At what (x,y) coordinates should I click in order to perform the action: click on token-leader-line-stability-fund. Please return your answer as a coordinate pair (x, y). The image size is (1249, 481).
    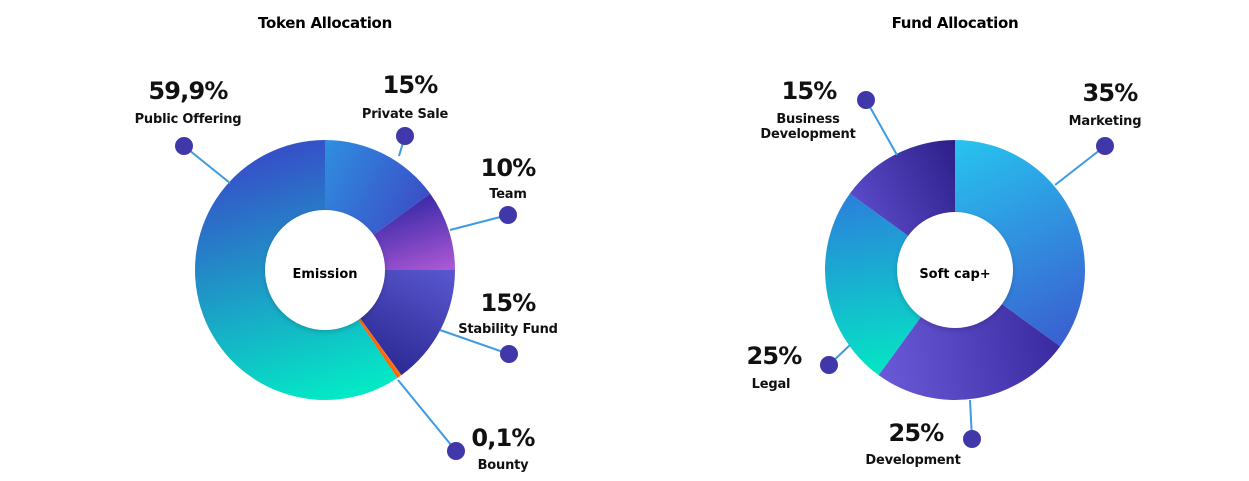
    Looking at the image, I should click on (474, 342).